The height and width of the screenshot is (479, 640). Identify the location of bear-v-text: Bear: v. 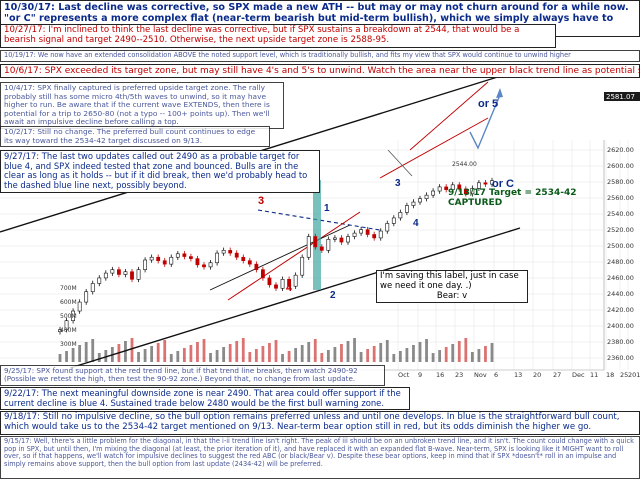
(452, 295).